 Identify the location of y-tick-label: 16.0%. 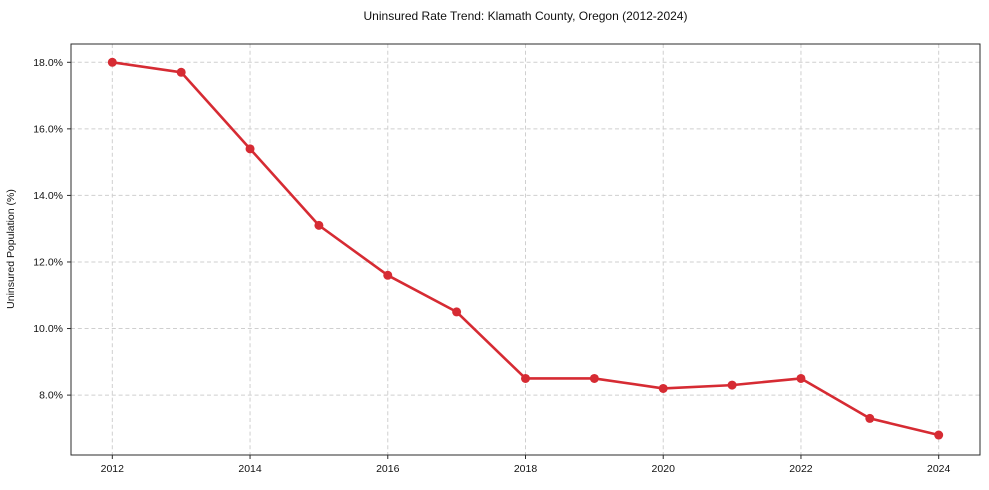
(48, 129).